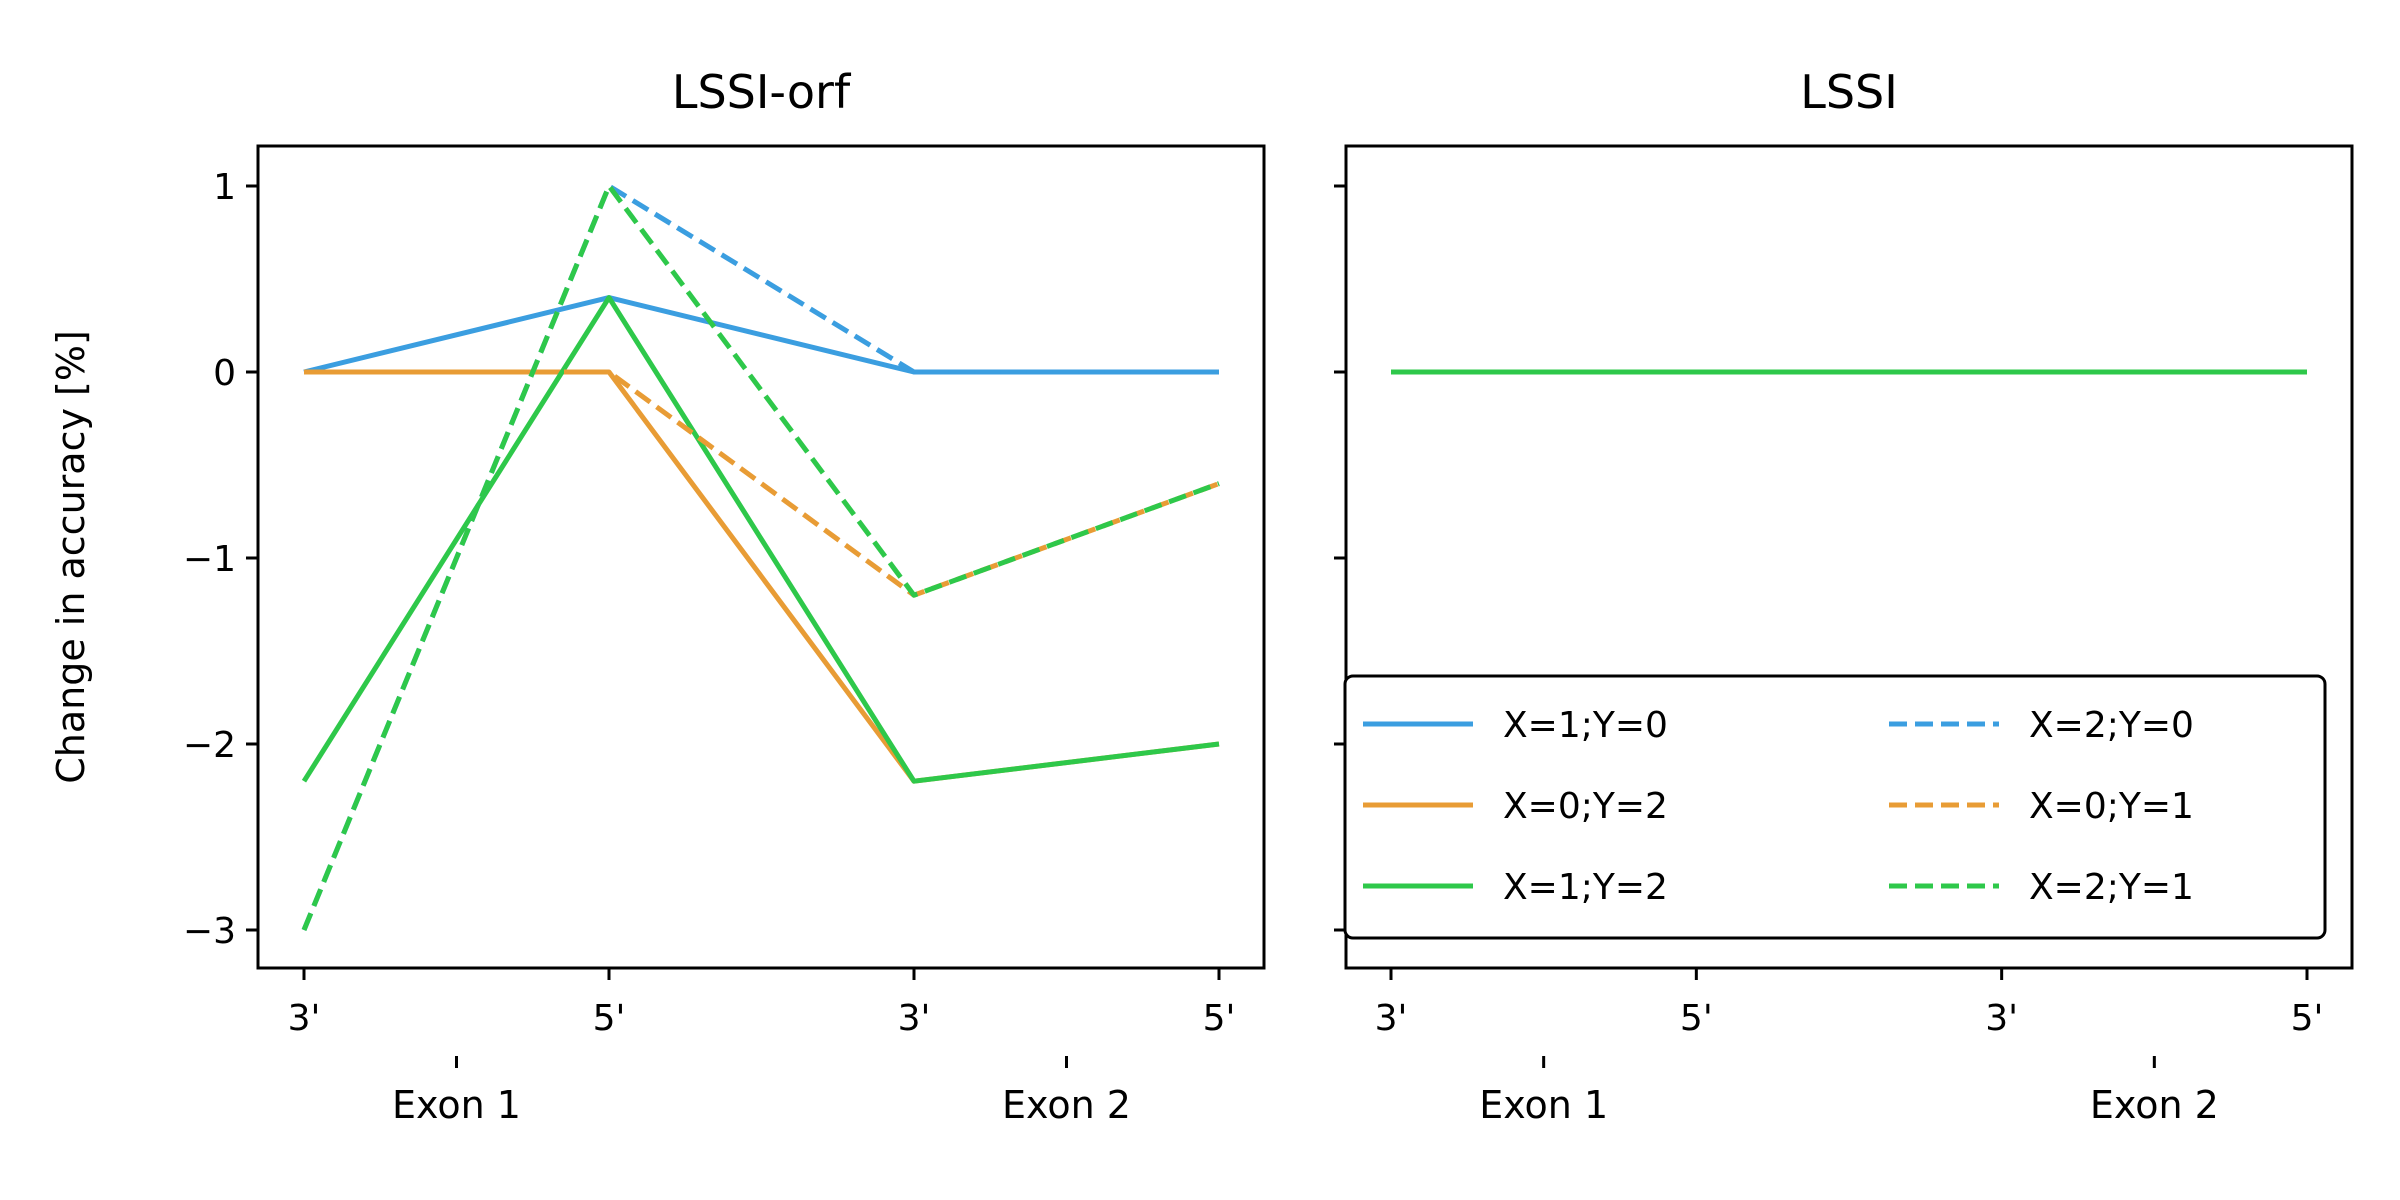 Image resolution: width=2400 pixels, height=1200 pixels. What do you see at coordinates (209, 931) in the screenshot?
I see `y-tick-label: −3` at bounding box center [209, 931].